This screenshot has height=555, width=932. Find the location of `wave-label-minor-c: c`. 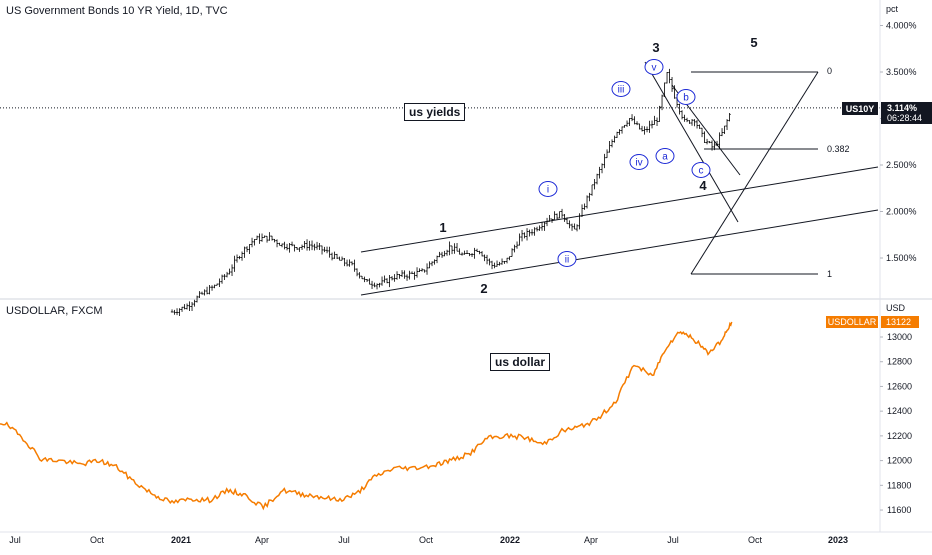

wave-label-minor-c: c is located at coordinates (701, 170).